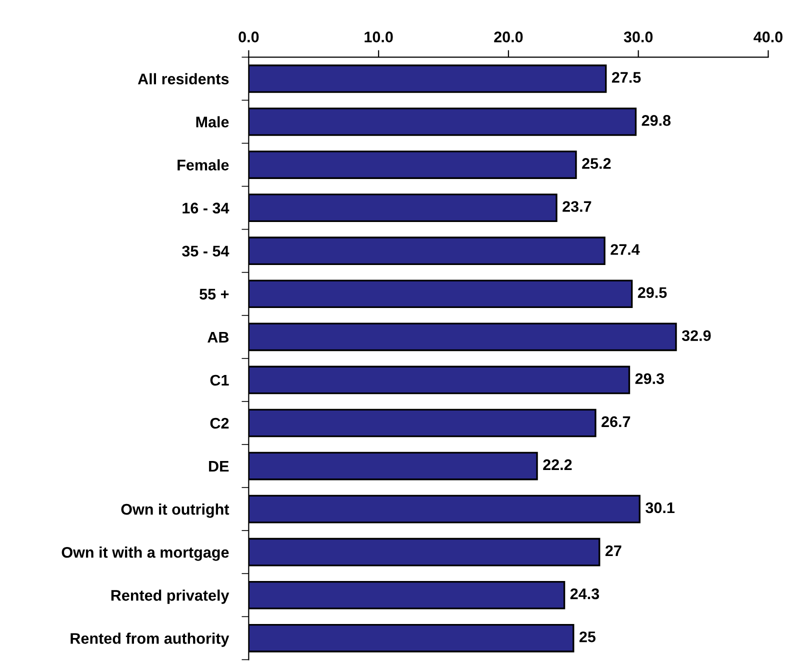 Image resolution: width=792 pixels, height=665 pixels. I want to click on data-label: 32.9, so click(696, 336).